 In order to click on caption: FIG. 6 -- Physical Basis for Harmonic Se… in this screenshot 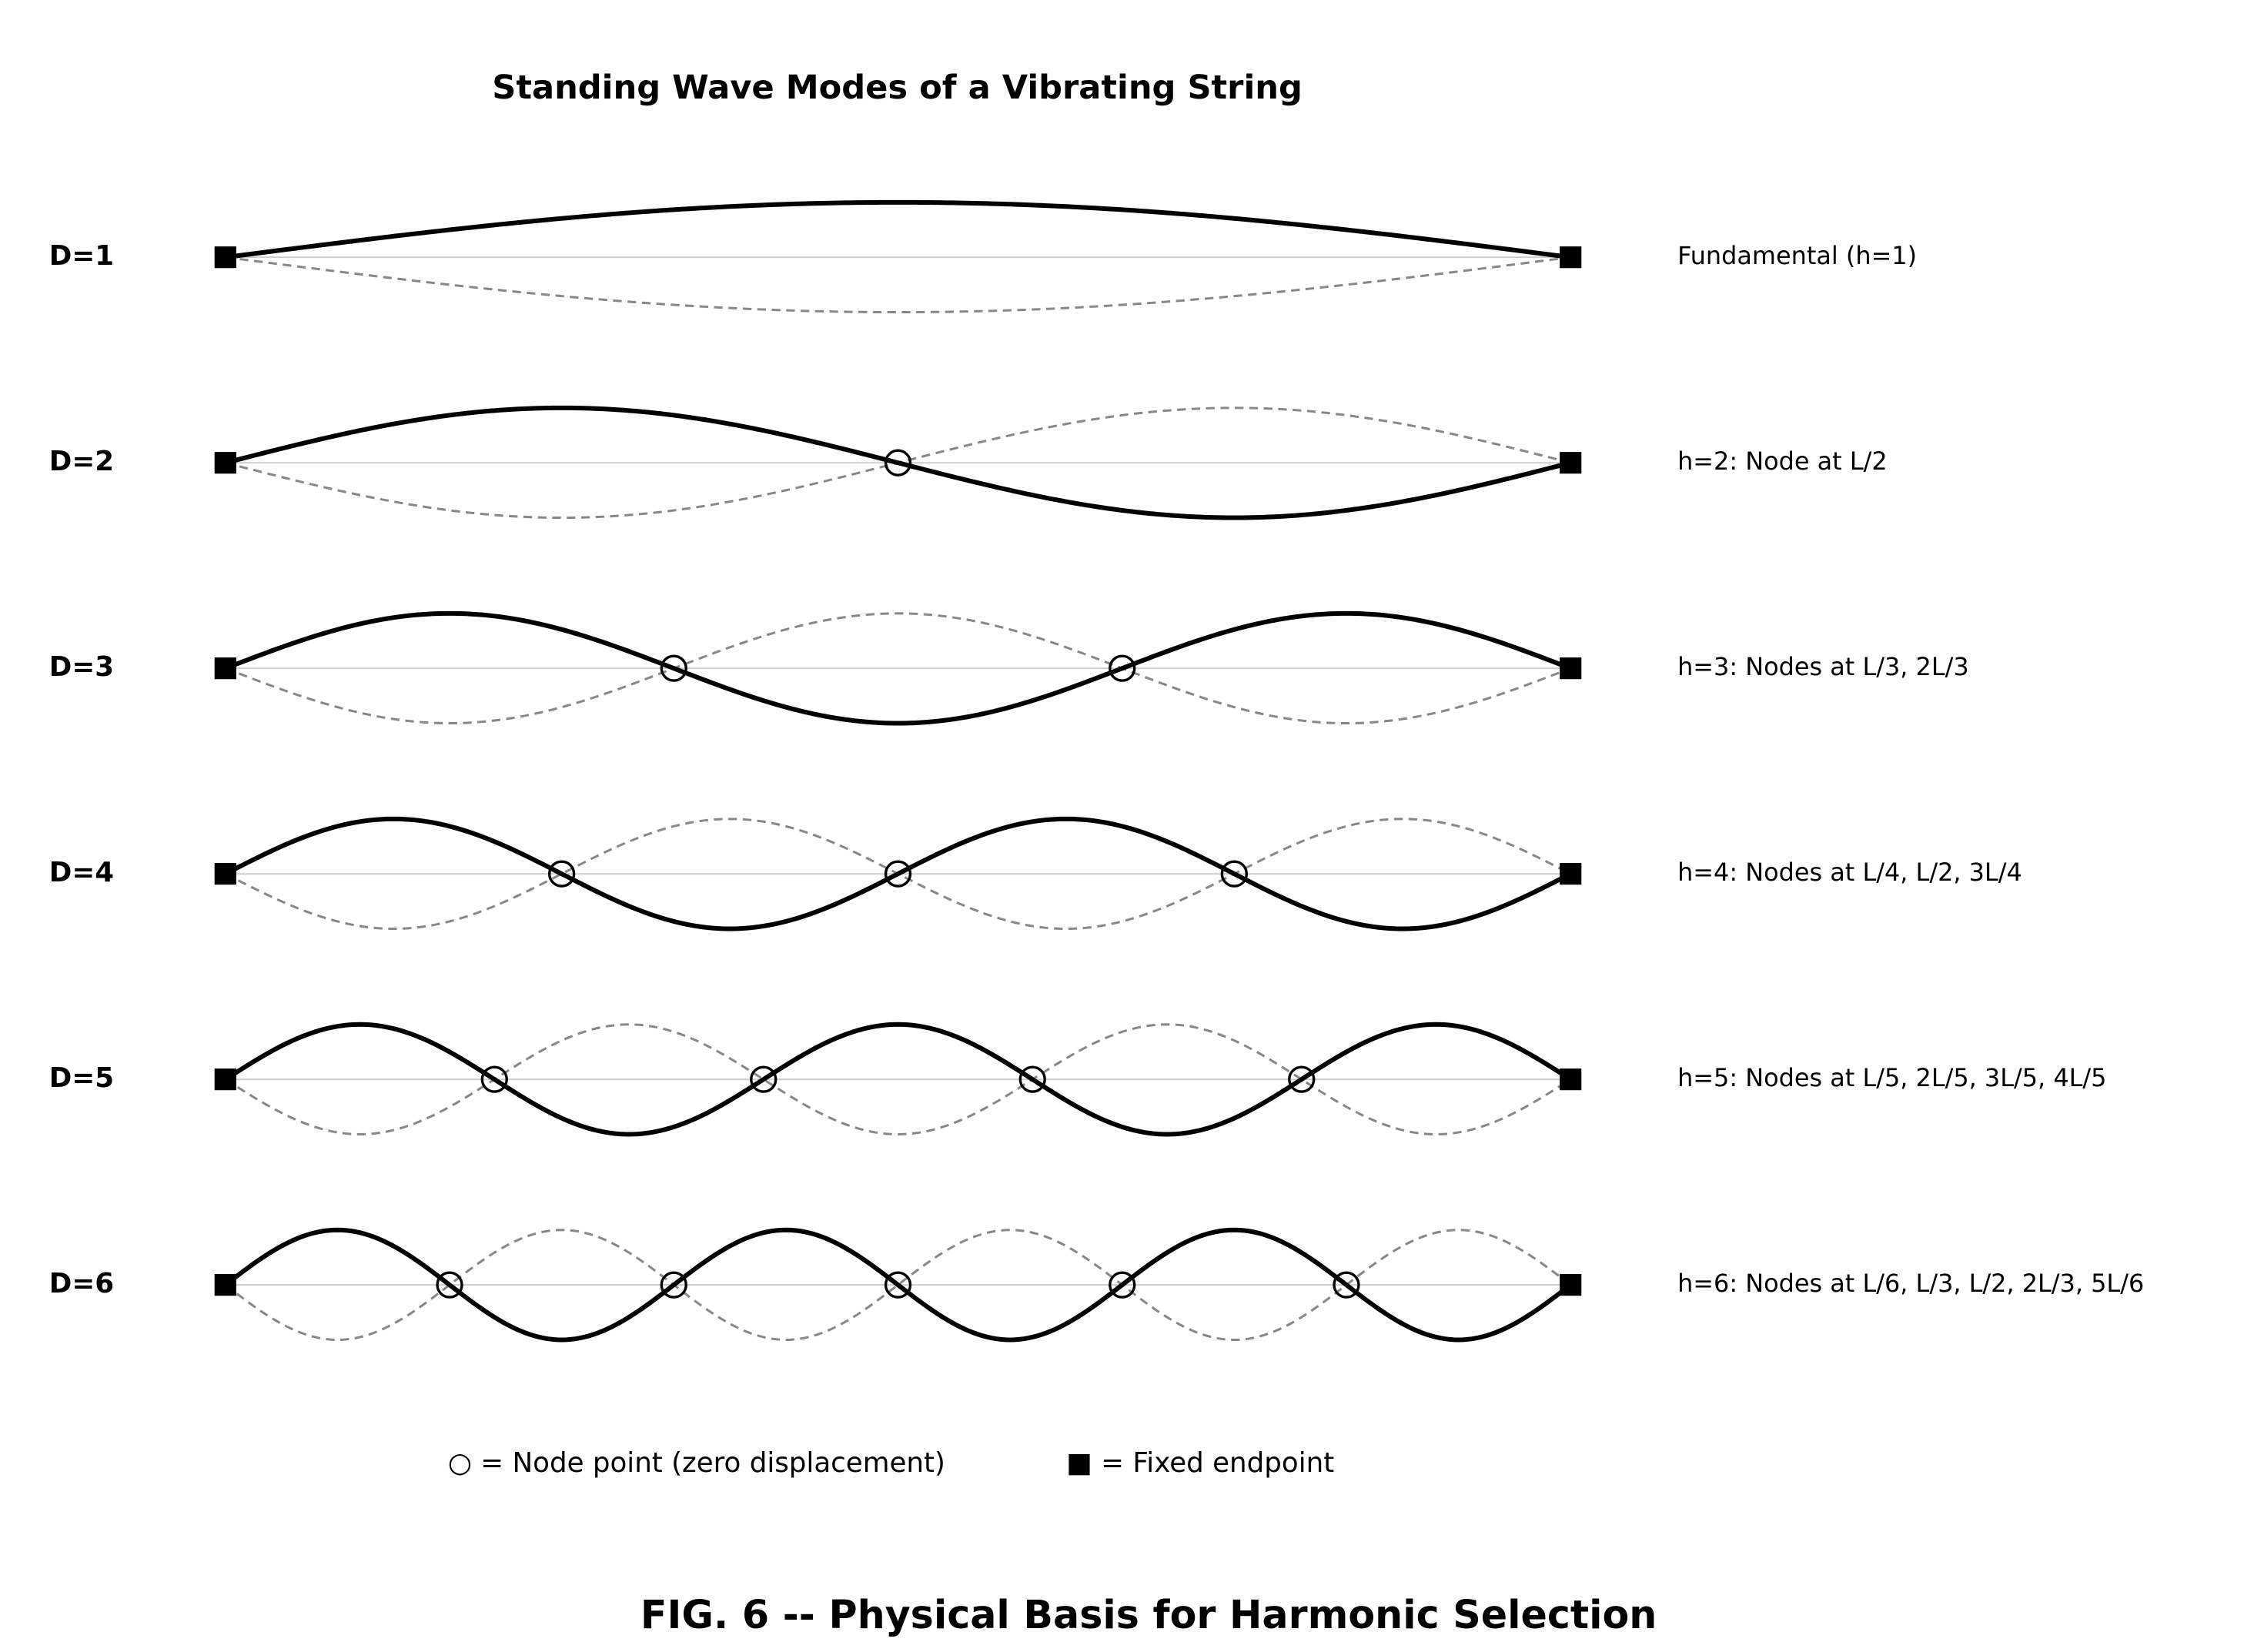, I will do `click(1148, 1614)`.